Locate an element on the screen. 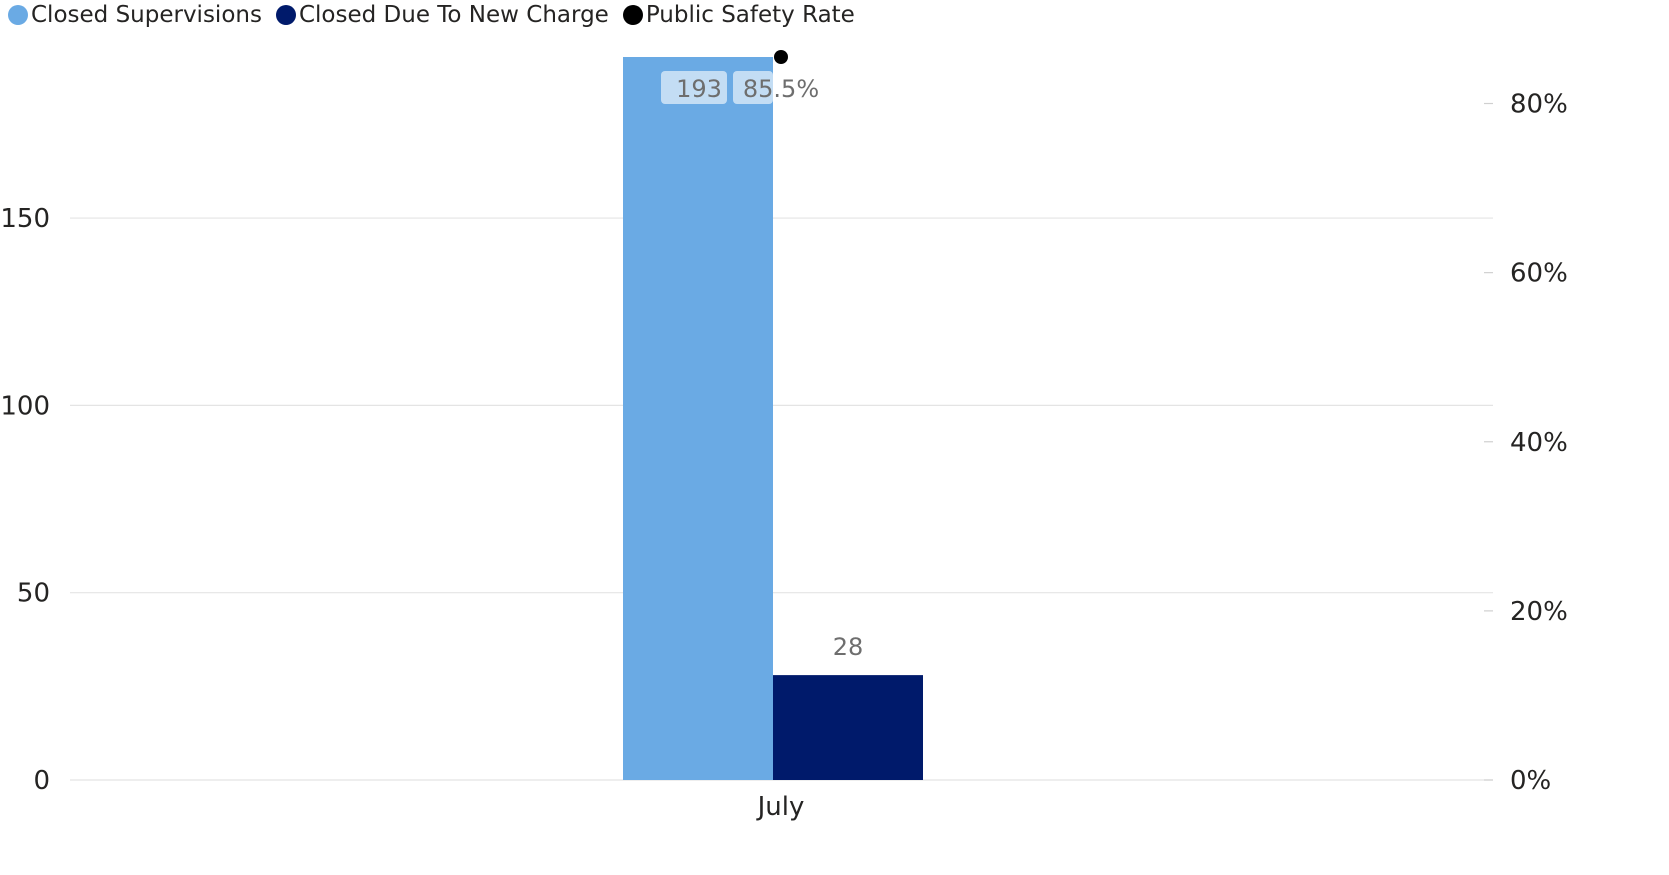  data-label-closed-due-to-new-charge: 28 is located at coordinates (848, 647).